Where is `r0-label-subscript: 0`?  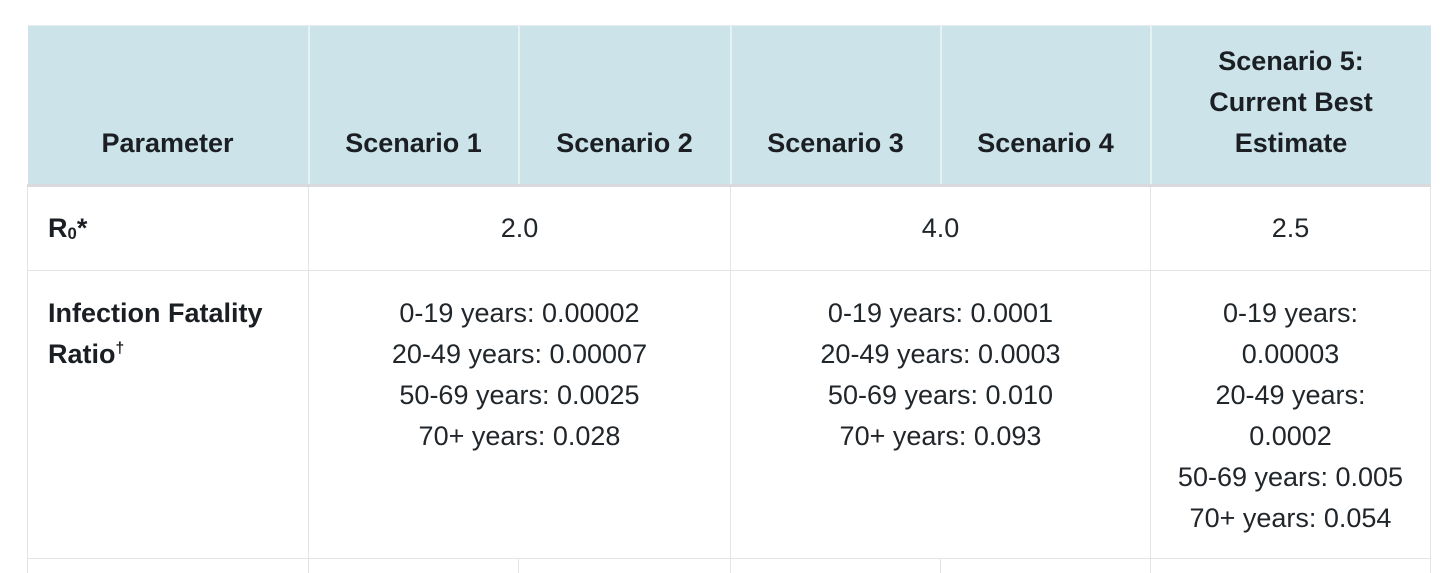
r0-label-subscript: 0 is located at coordinates (72, 233).